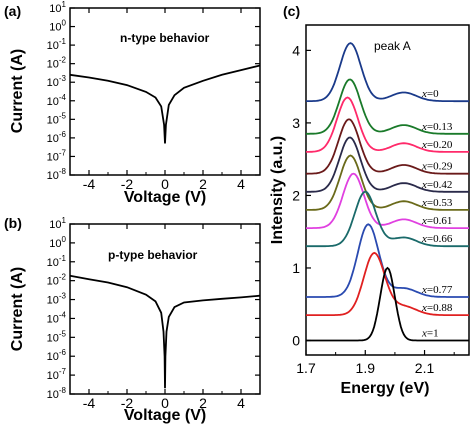 The width and height of the screenshot is (474, 425). Describe the element at coordinates (437, 127) in the screenshot. I see `series-label: x=0.13` at that location.